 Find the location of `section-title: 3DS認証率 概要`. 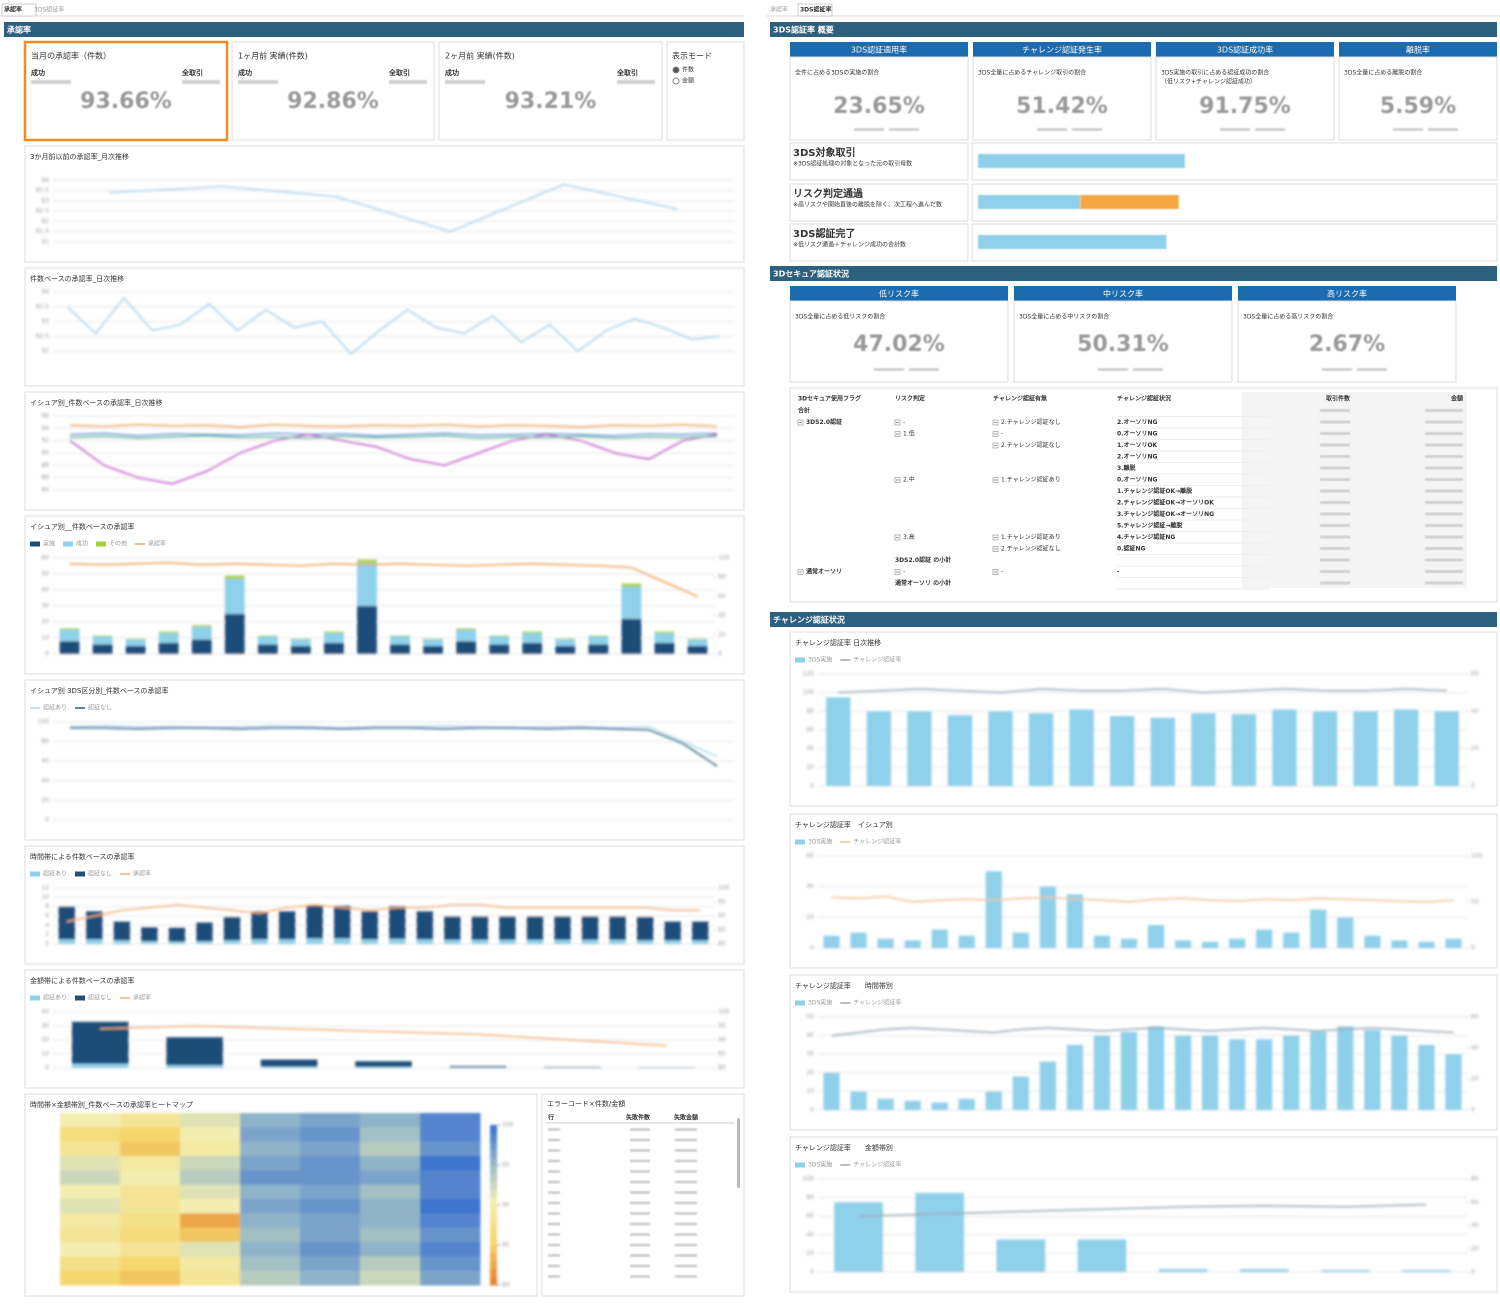

section-title: 3DS認証率 概要 is located at coordinates (803, 30).